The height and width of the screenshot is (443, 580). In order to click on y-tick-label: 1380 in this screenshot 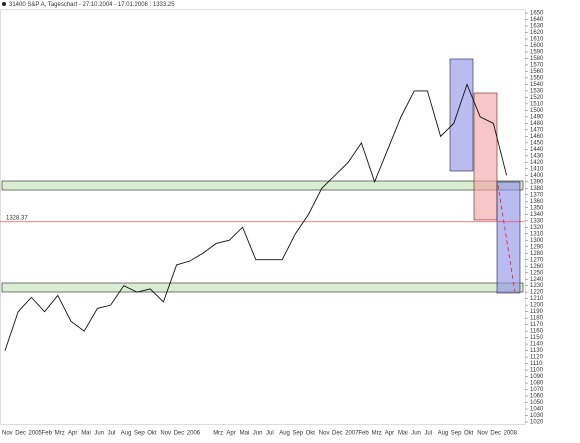, I will do `click(537, 189)`.